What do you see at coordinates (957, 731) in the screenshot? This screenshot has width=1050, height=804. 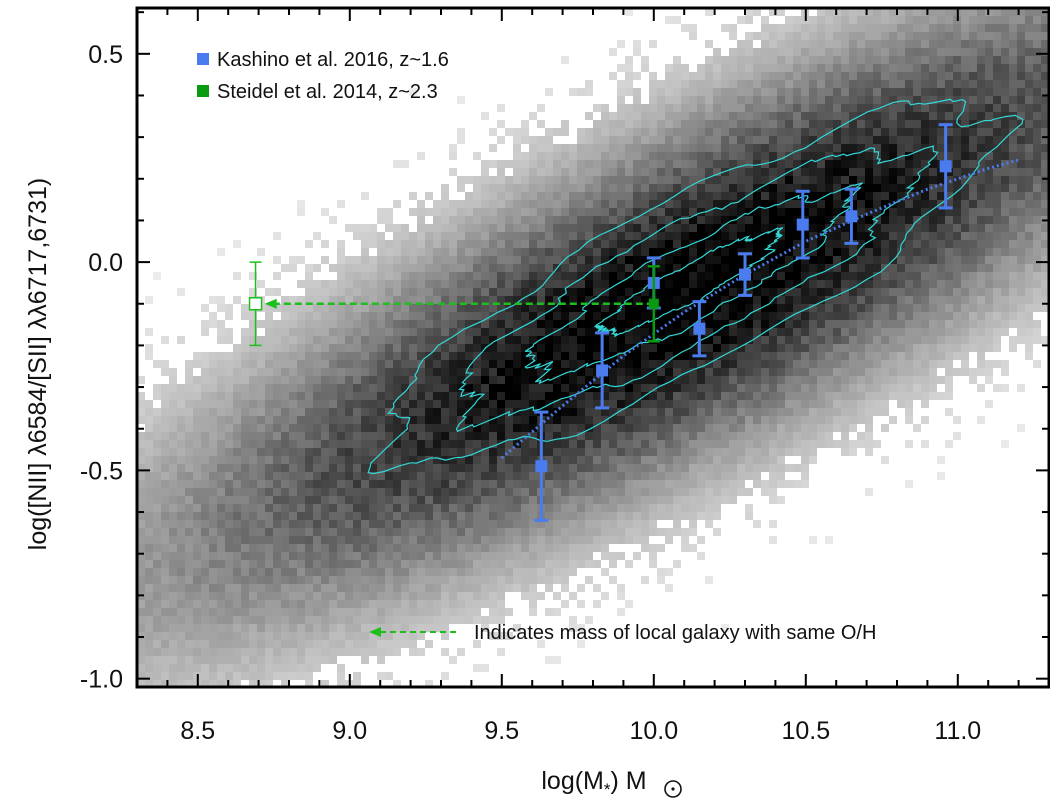 I see `x-tick-label: 11.0` at bounding box center [957, 731].